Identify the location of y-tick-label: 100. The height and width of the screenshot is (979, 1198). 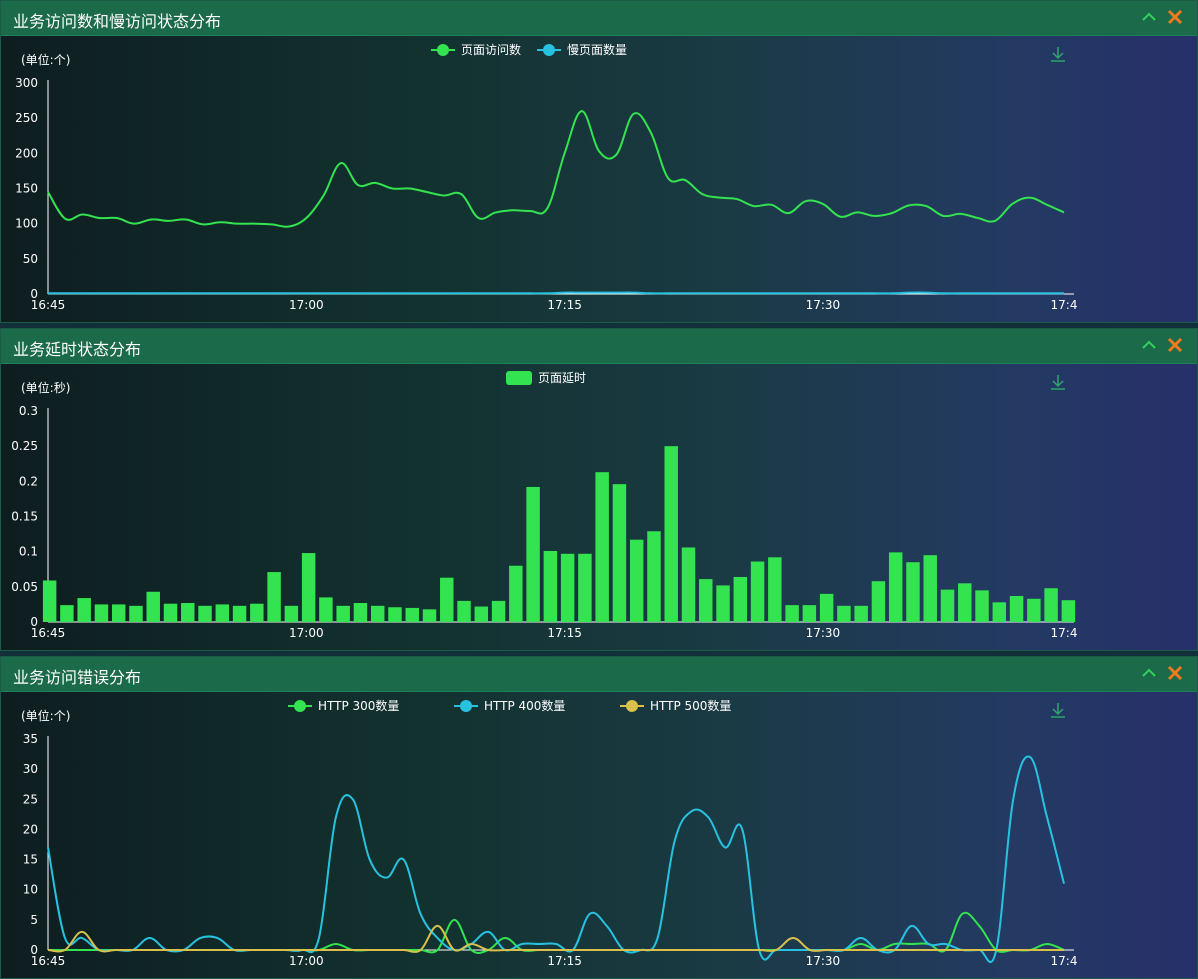
(26, 224).